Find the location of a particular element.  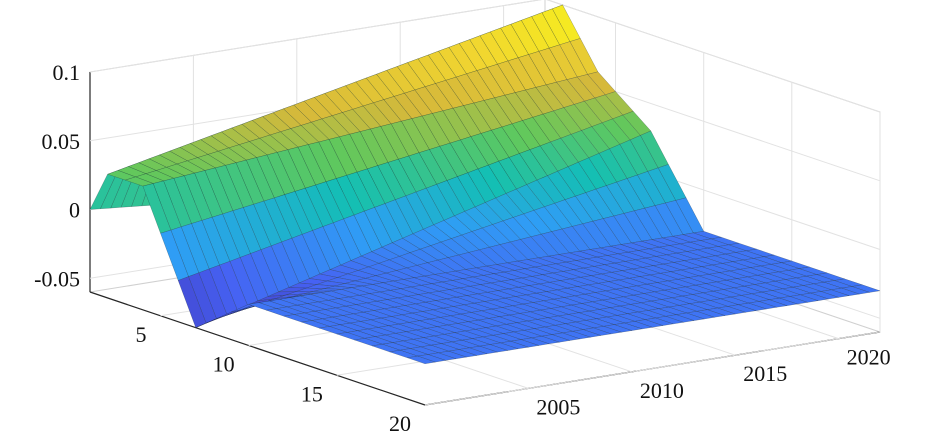

z-tick-label-2: 0 is located at coordinates (74, 210).